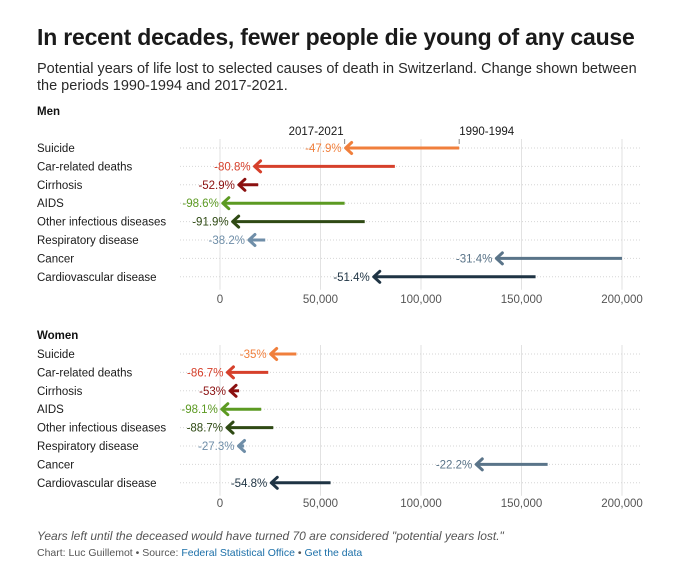 This screenshot has height=586, width=682. Describe the element at coordinates (216, 447) in the screenshot. I see `percent-change-label: -27.3%` at that location.